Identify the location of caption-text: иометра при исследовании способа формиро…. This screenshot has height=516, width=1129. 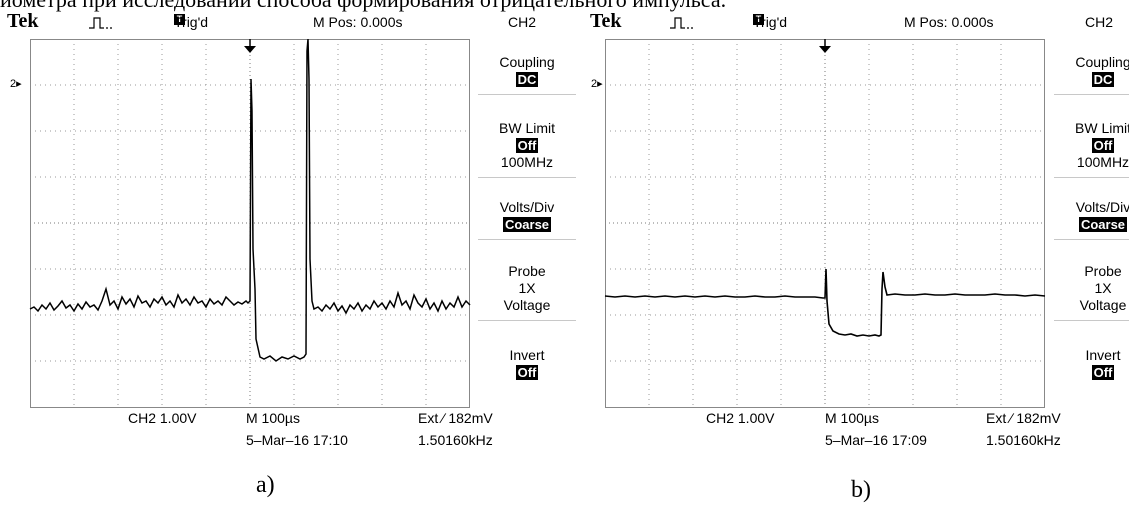
(564, 6).